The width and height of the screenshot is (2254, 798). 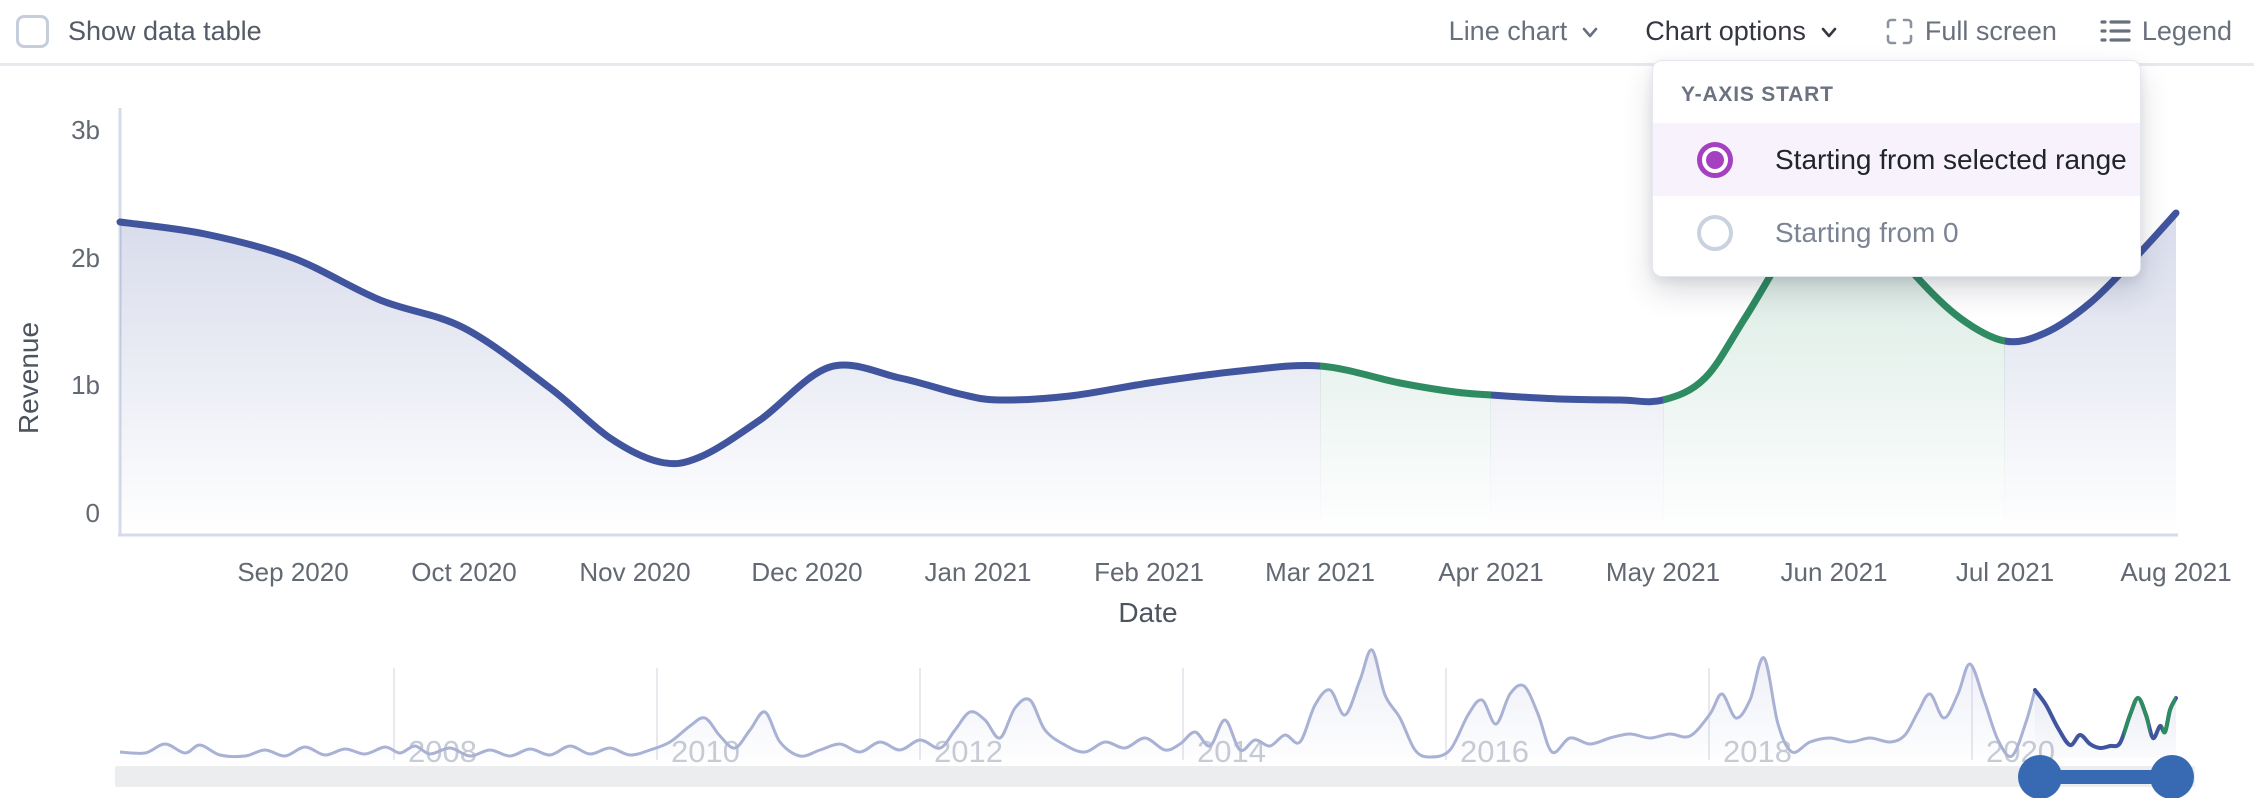 What do you see at coordinates (1320, 572) in the screenshot?
I see `x-tick-label: Mar 2021` at bounding box center [1320, 572].